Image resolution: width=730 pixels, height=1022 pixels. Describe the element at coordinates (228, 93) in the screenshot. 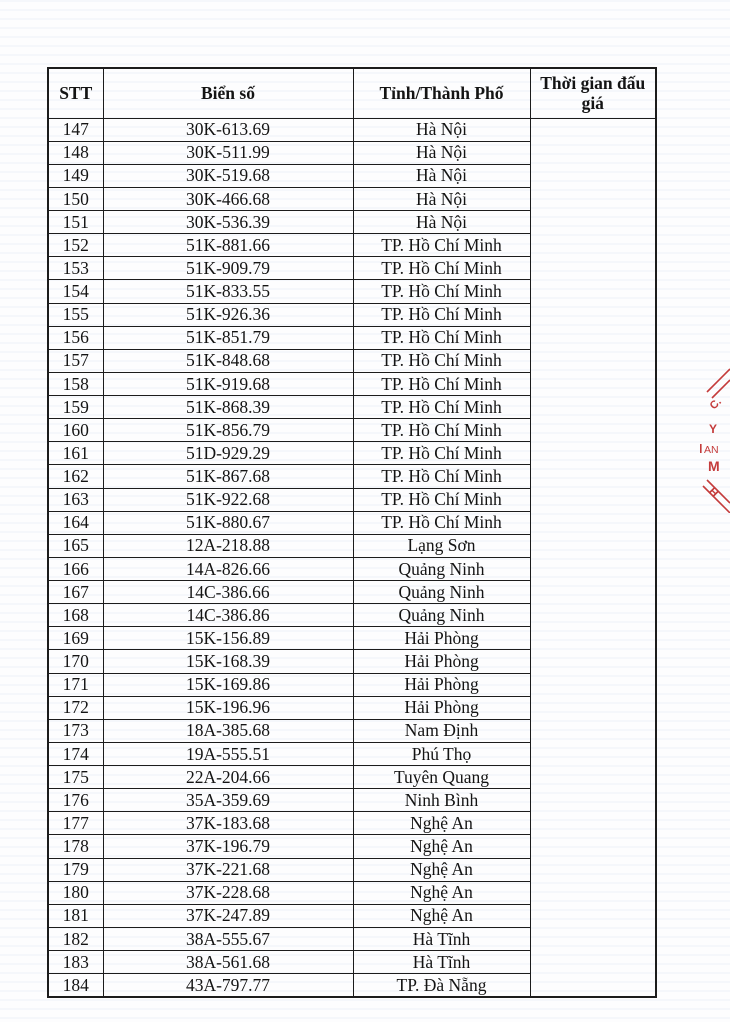

I see `col-header-plate: Biển số` at that location.